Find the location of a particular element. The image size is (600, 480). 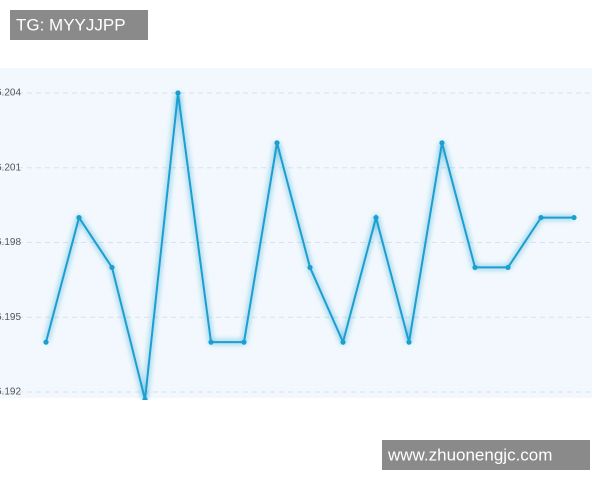

top-badge: TG: MYYJJPP is located at coordinates (71, 24).